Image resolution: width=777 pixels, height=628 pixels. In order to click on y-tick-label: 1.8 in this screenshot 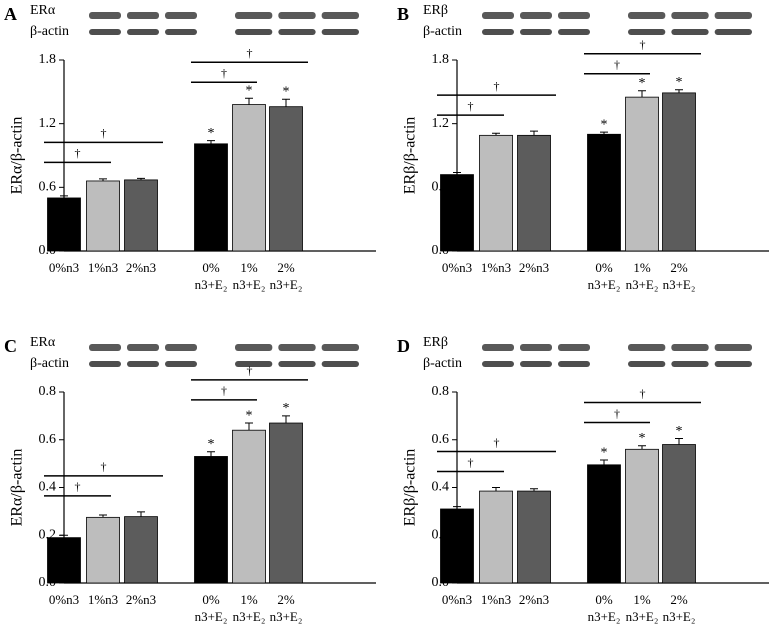, I will do `click(441, 59)`.